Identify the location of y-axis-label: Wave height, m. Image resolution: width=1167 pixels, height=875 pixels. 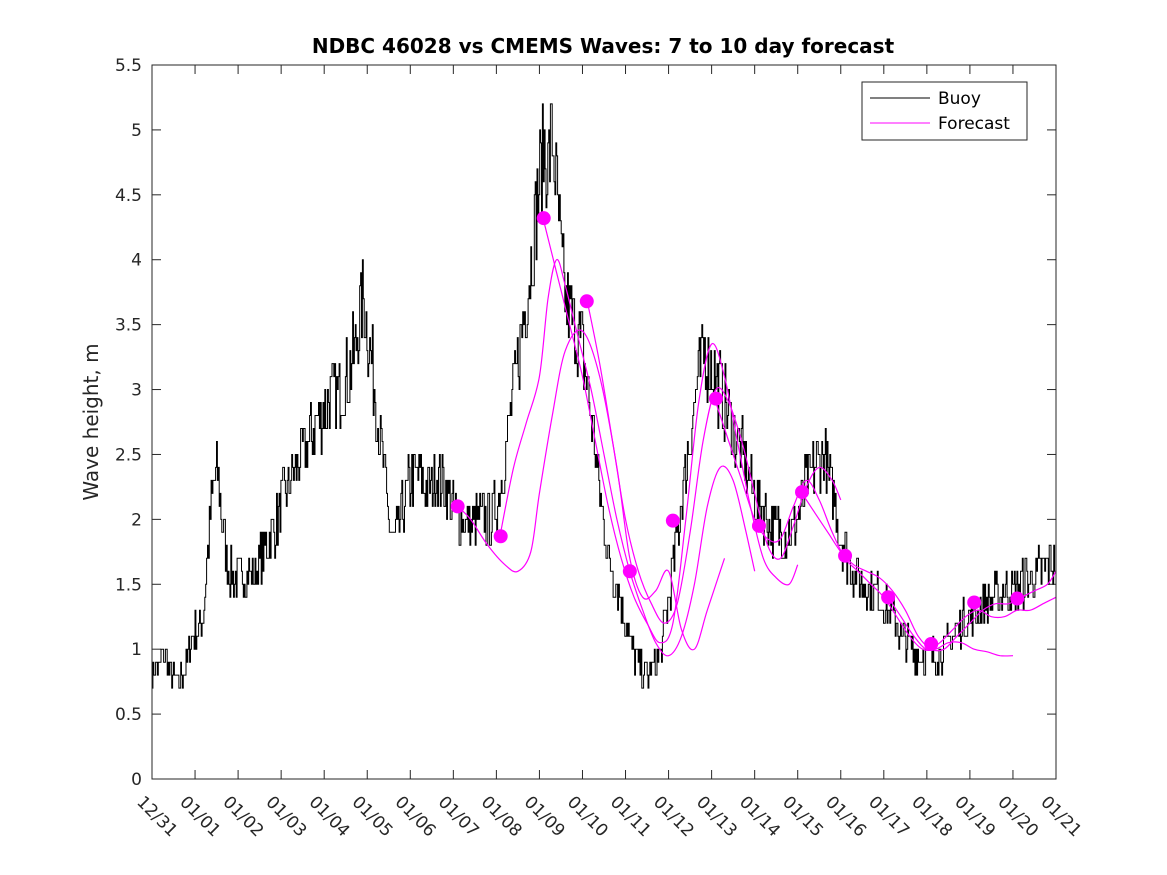
(91, 421).